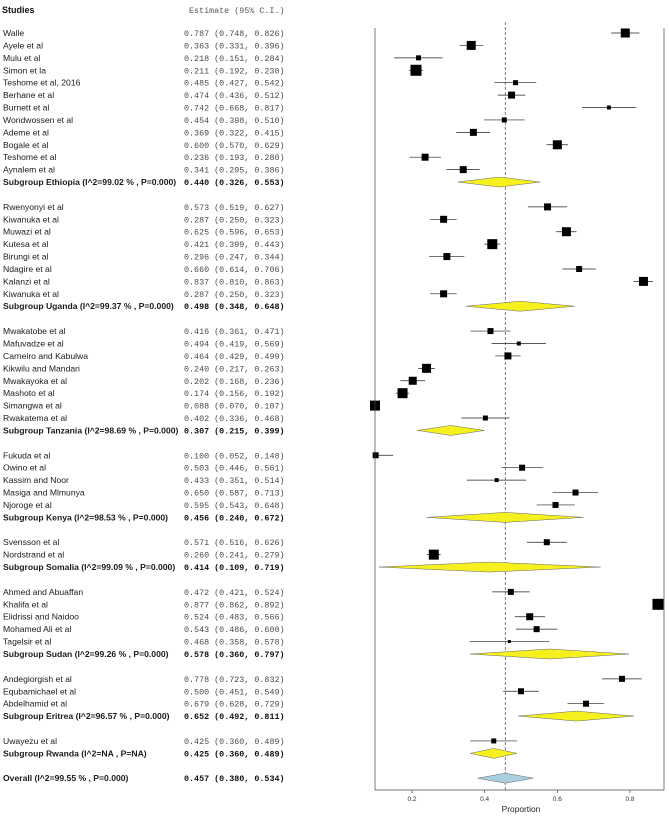 This screenshot has width=669, height=816. Describe the element at coordinates (45, 356) in the screenshot. I see `study-name: Carneiro and Kabulwa` at that location.